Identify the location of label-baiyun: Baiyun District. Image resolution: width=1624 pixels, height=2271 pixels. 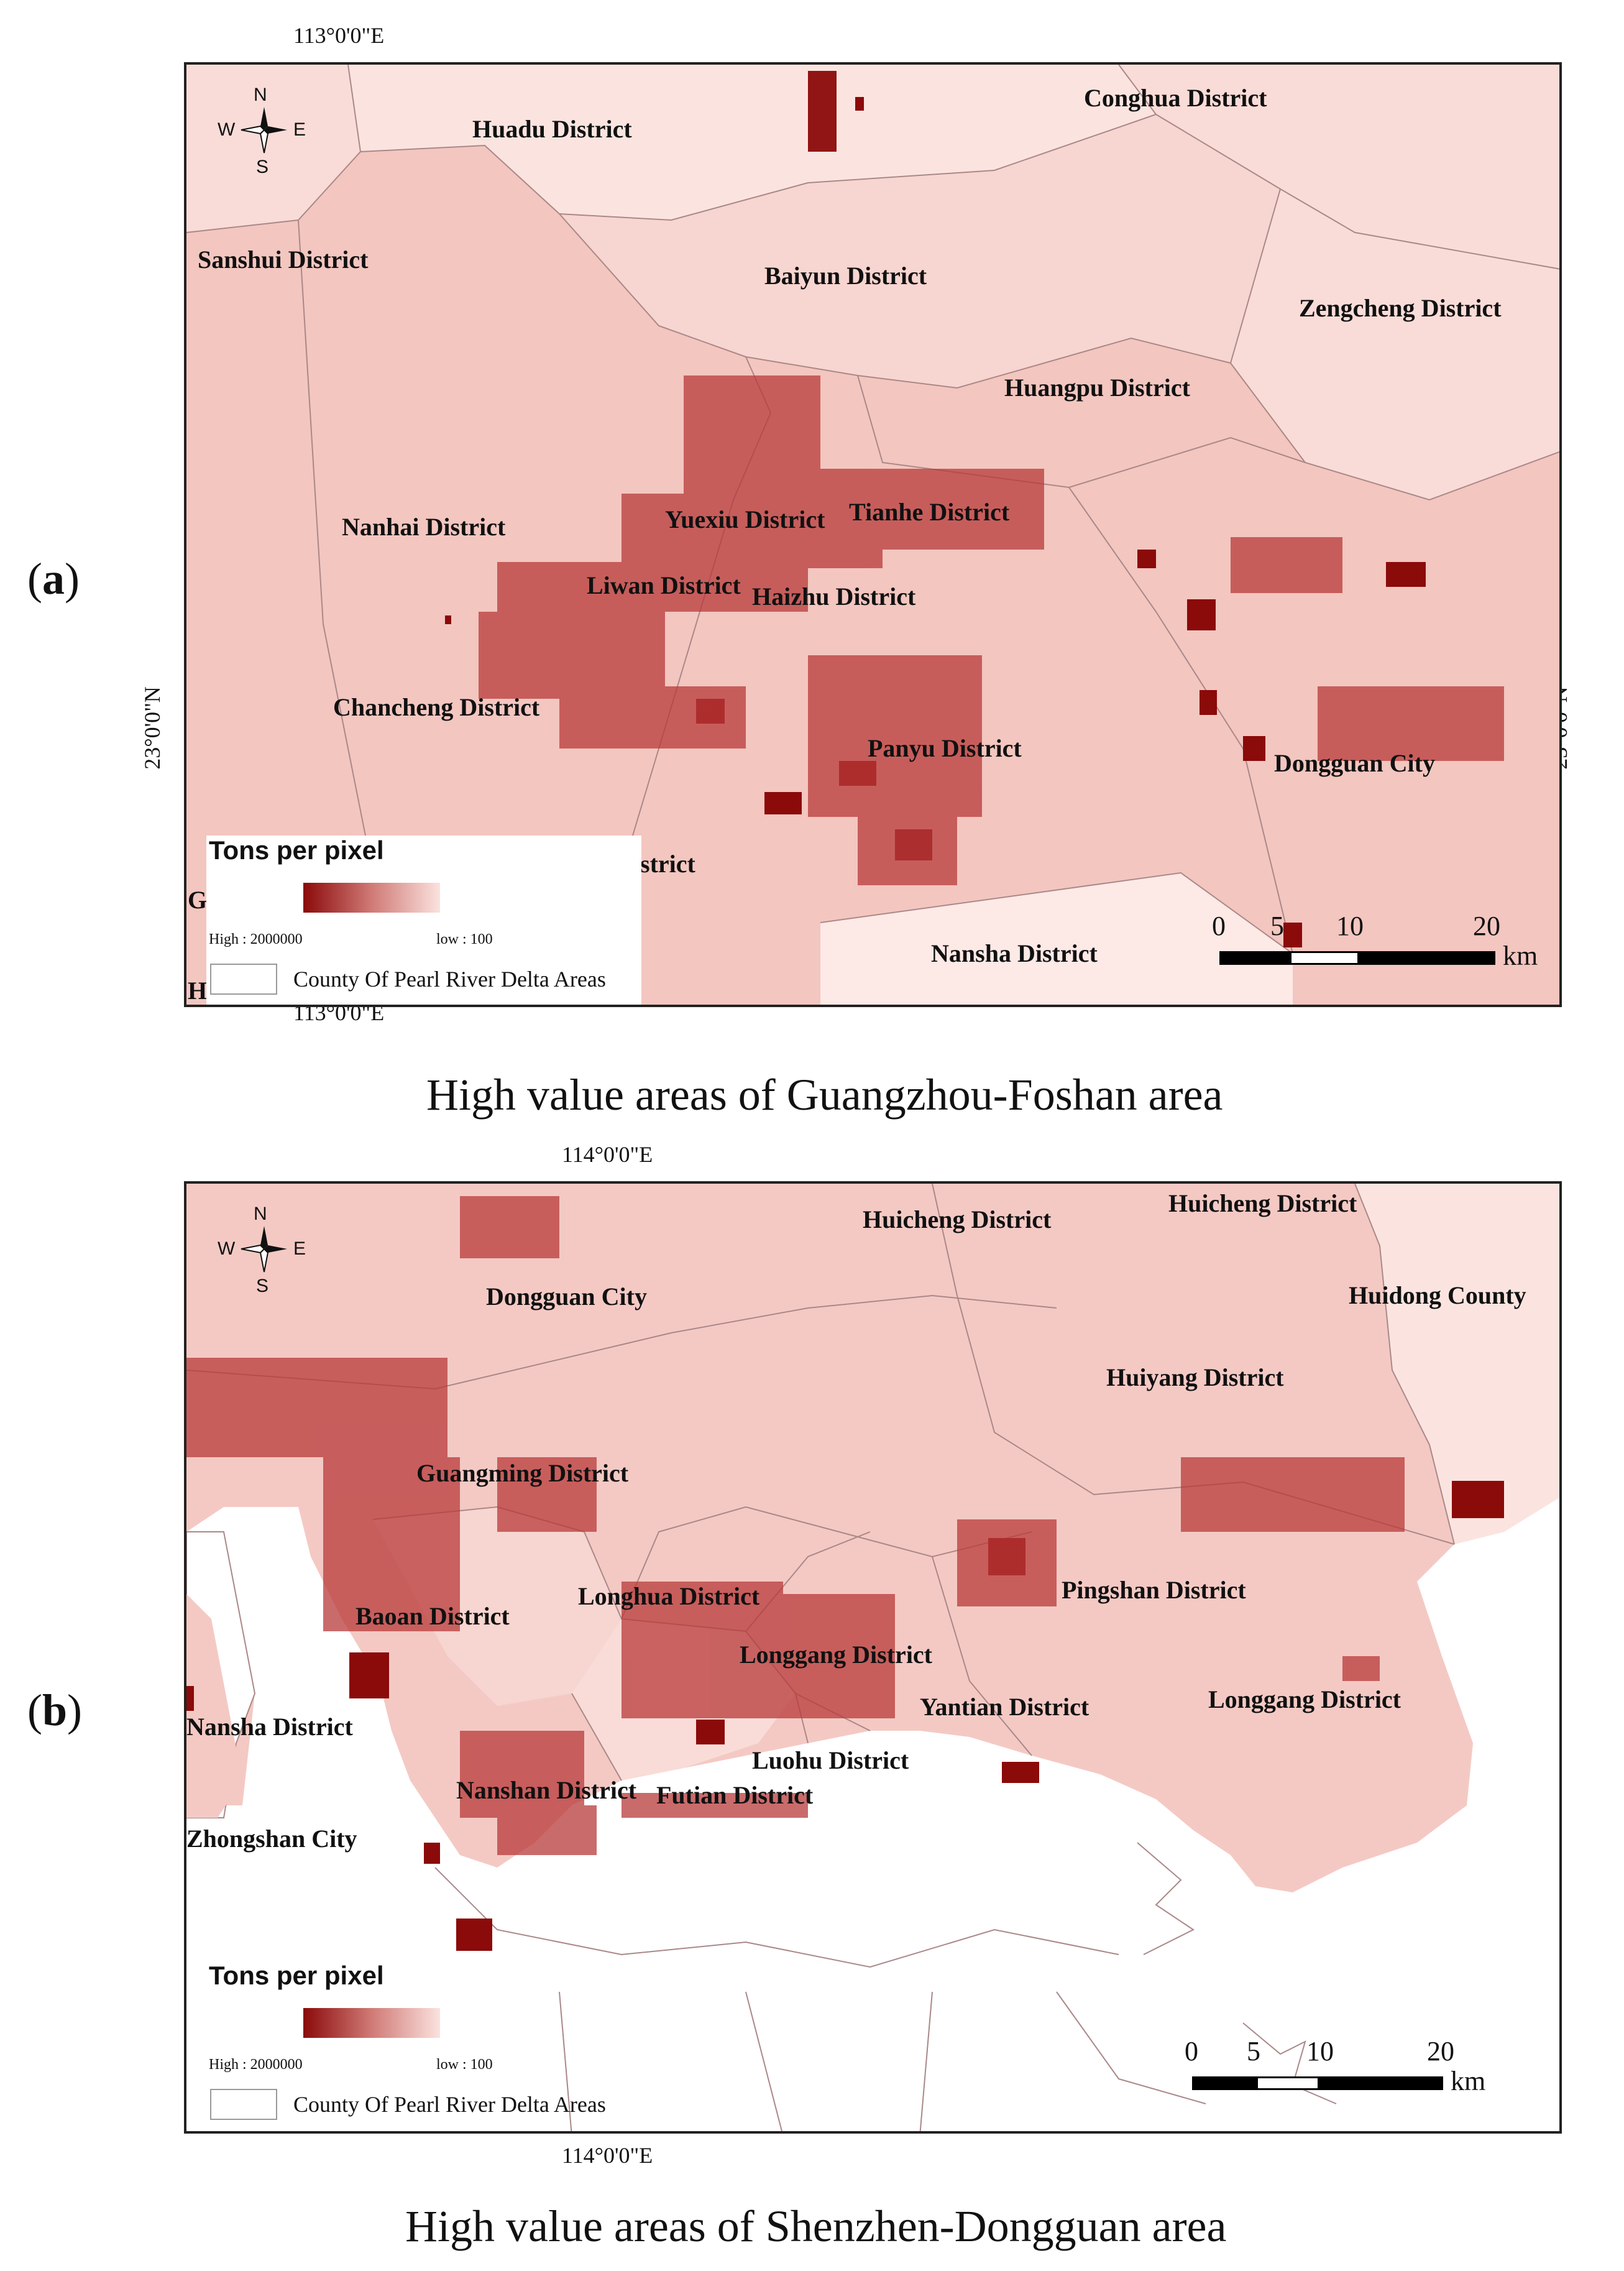
(845, 276).